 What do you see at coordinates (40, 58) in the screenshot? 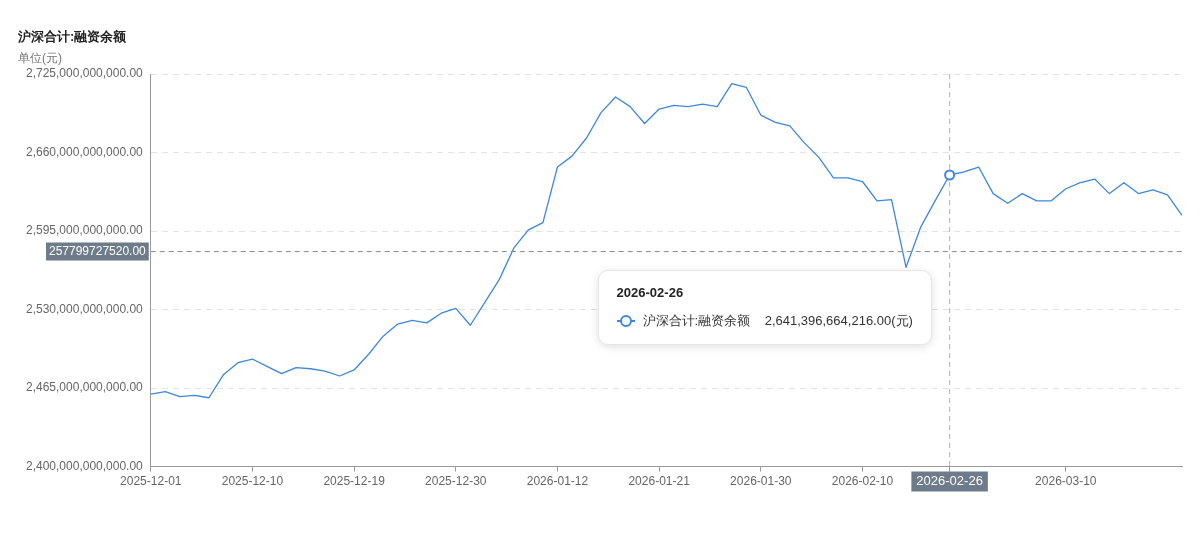
I see `text: 单位(元)` at bounding box center [40, 58].